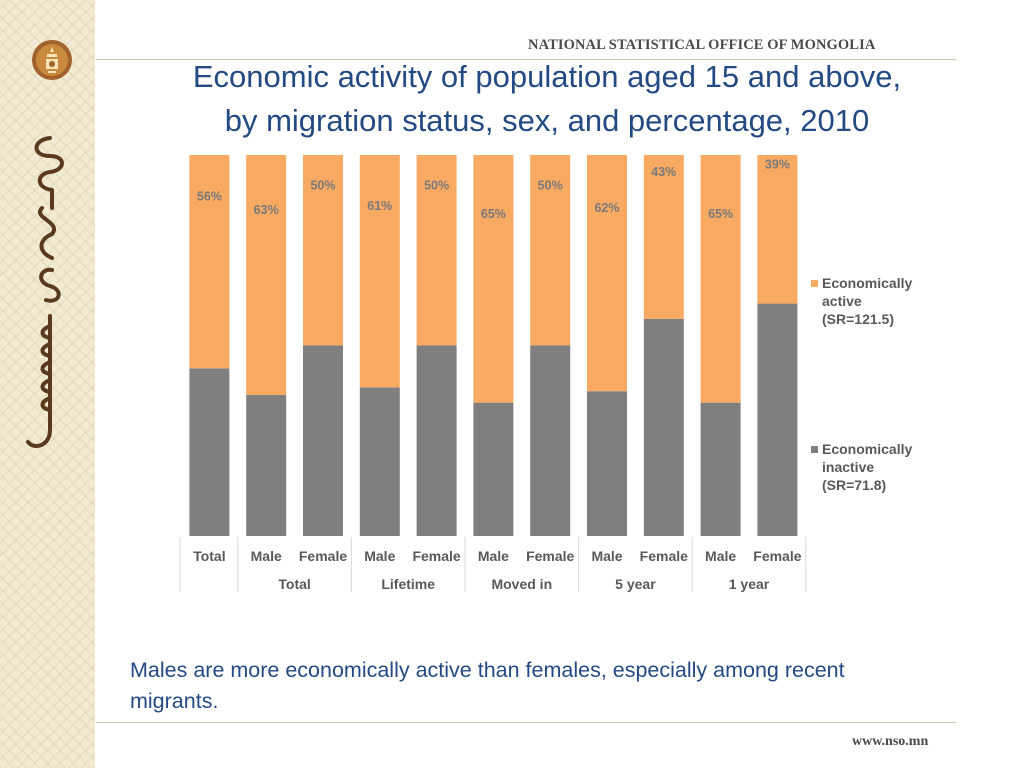 This screenshot has height=768, width=1024. Describe the element at coordinates (52, 60) in the screenshot. I see `soyombo-emblem-icon` at that location.